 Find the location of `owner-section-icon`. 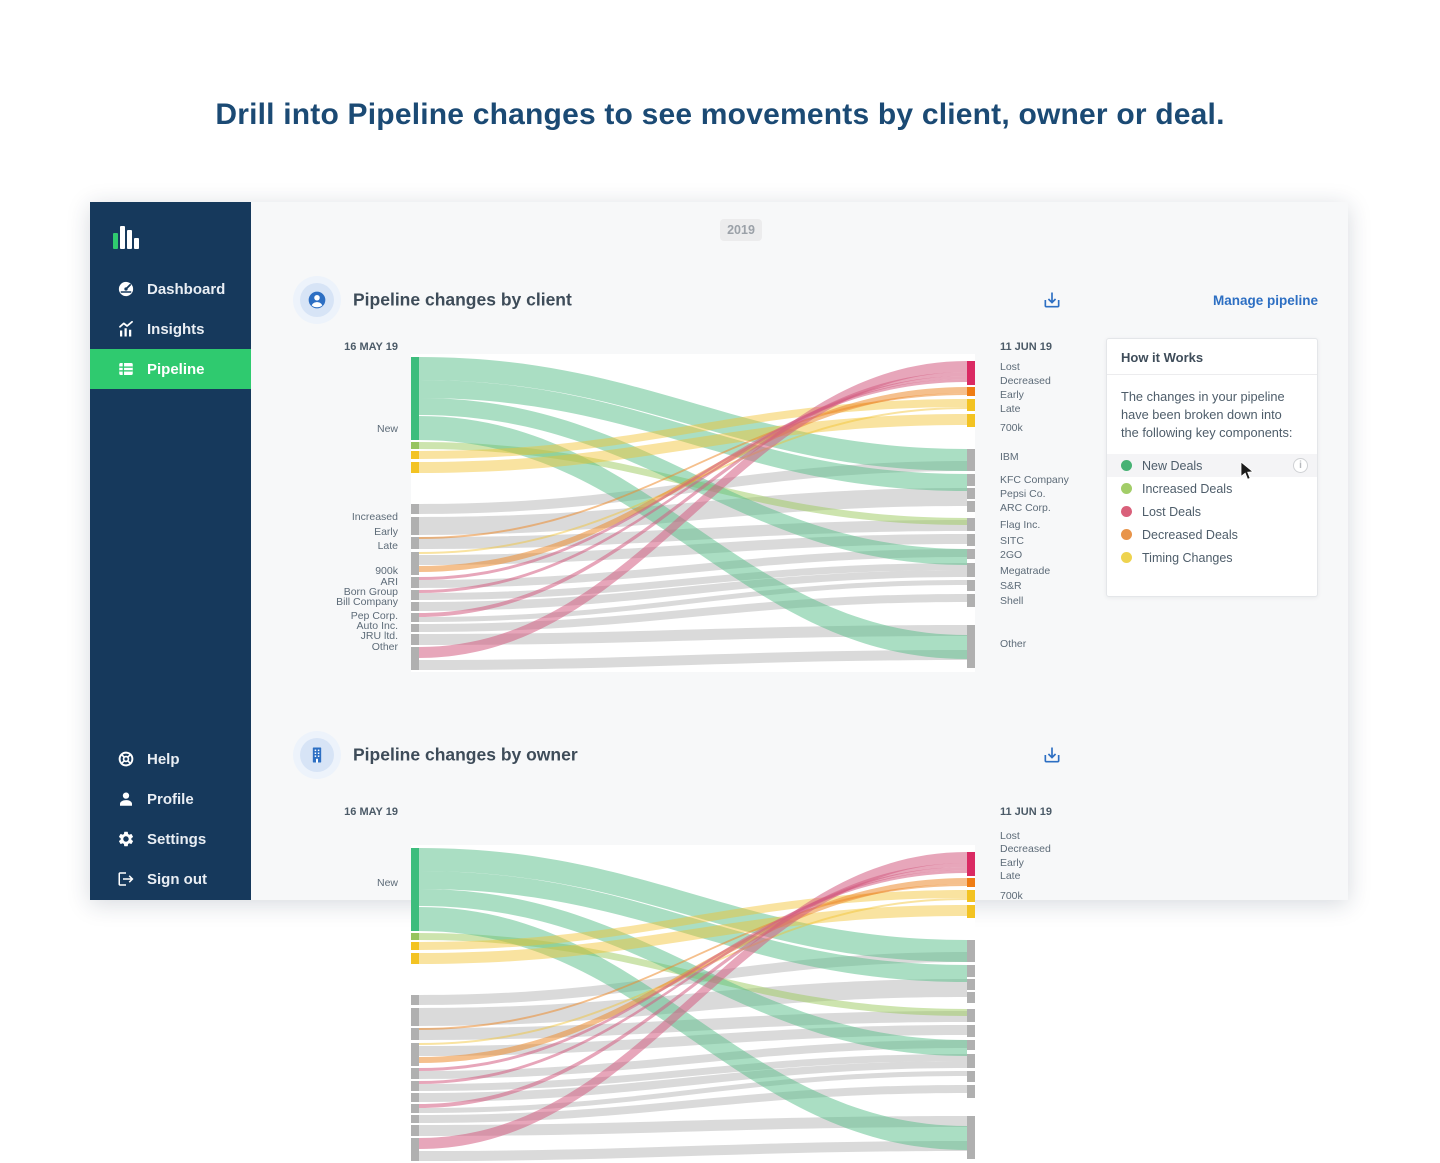

owner-section-icon is located at coordinates (317, 755).